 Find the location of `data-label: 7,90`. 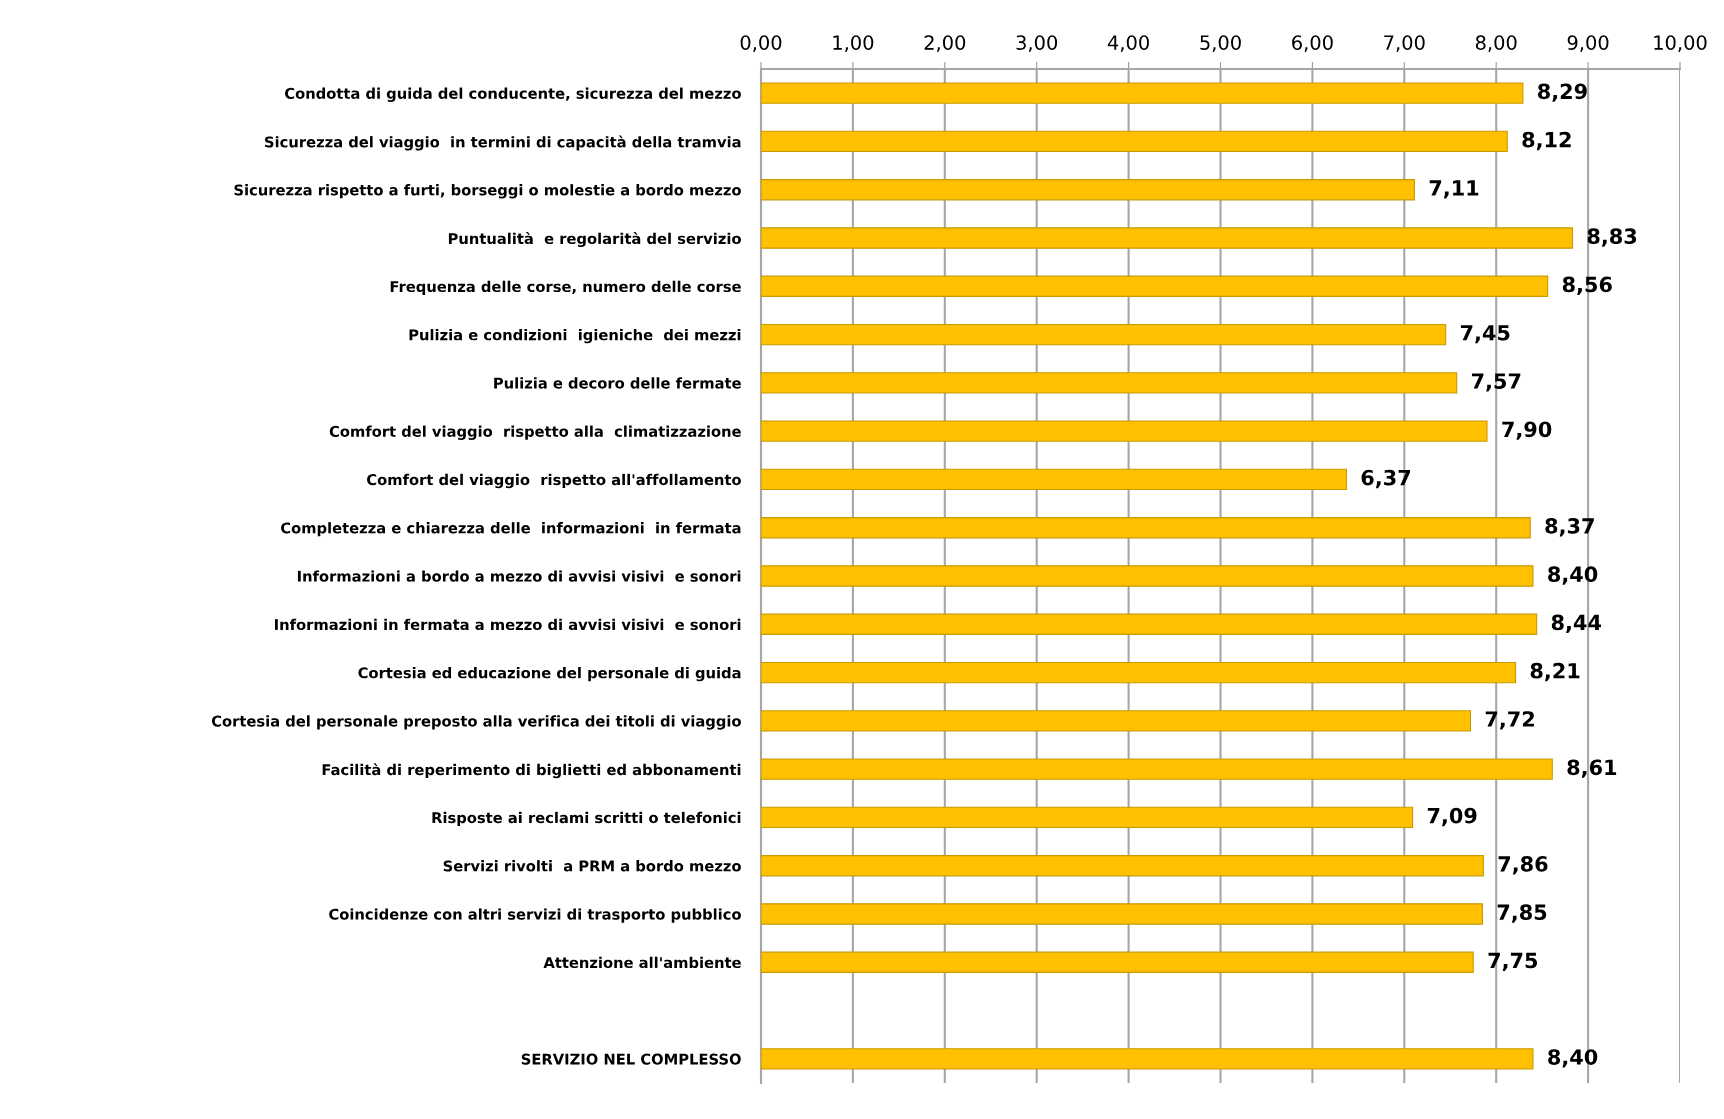

data-label: 7,90 is located at coordinates (1527, 430).